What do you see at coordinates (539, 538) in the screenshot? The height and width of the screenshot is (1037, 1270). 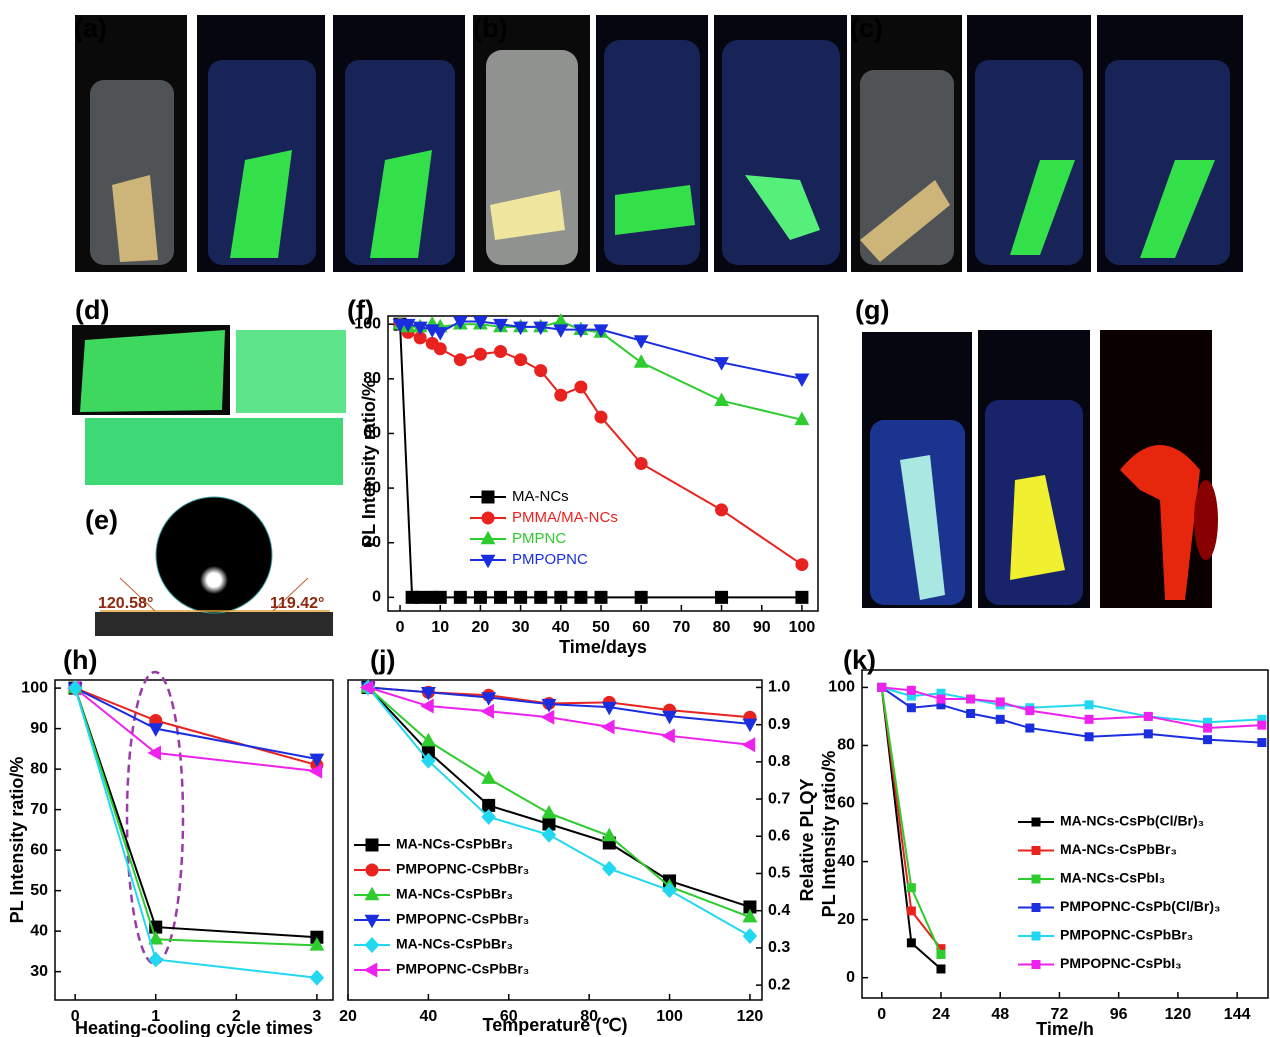 I see `legend-label: PMPNC` at bounding box center [539, 538].